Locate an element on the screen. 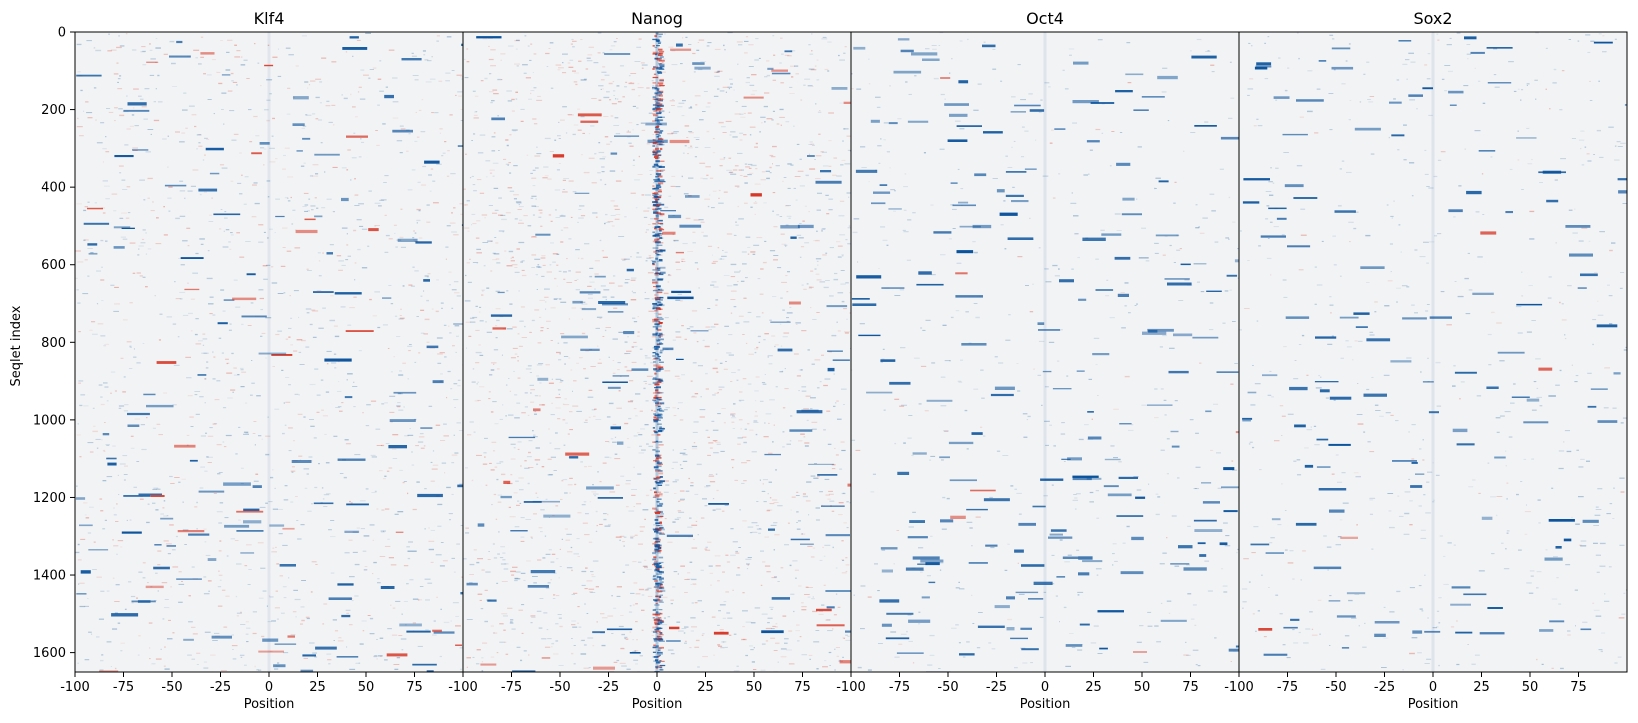 The image size is (1638, 723). x-tick-label: 0 is located at coordinates (269, 687).